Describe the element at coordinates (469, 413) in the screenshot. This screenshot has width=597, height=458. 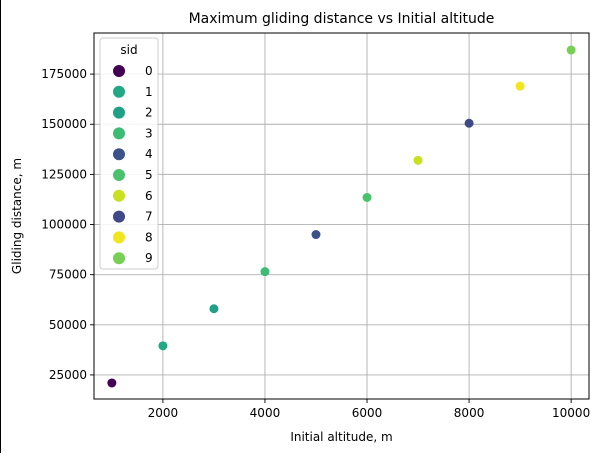
I see `x-tick-label: 8000` at that location.